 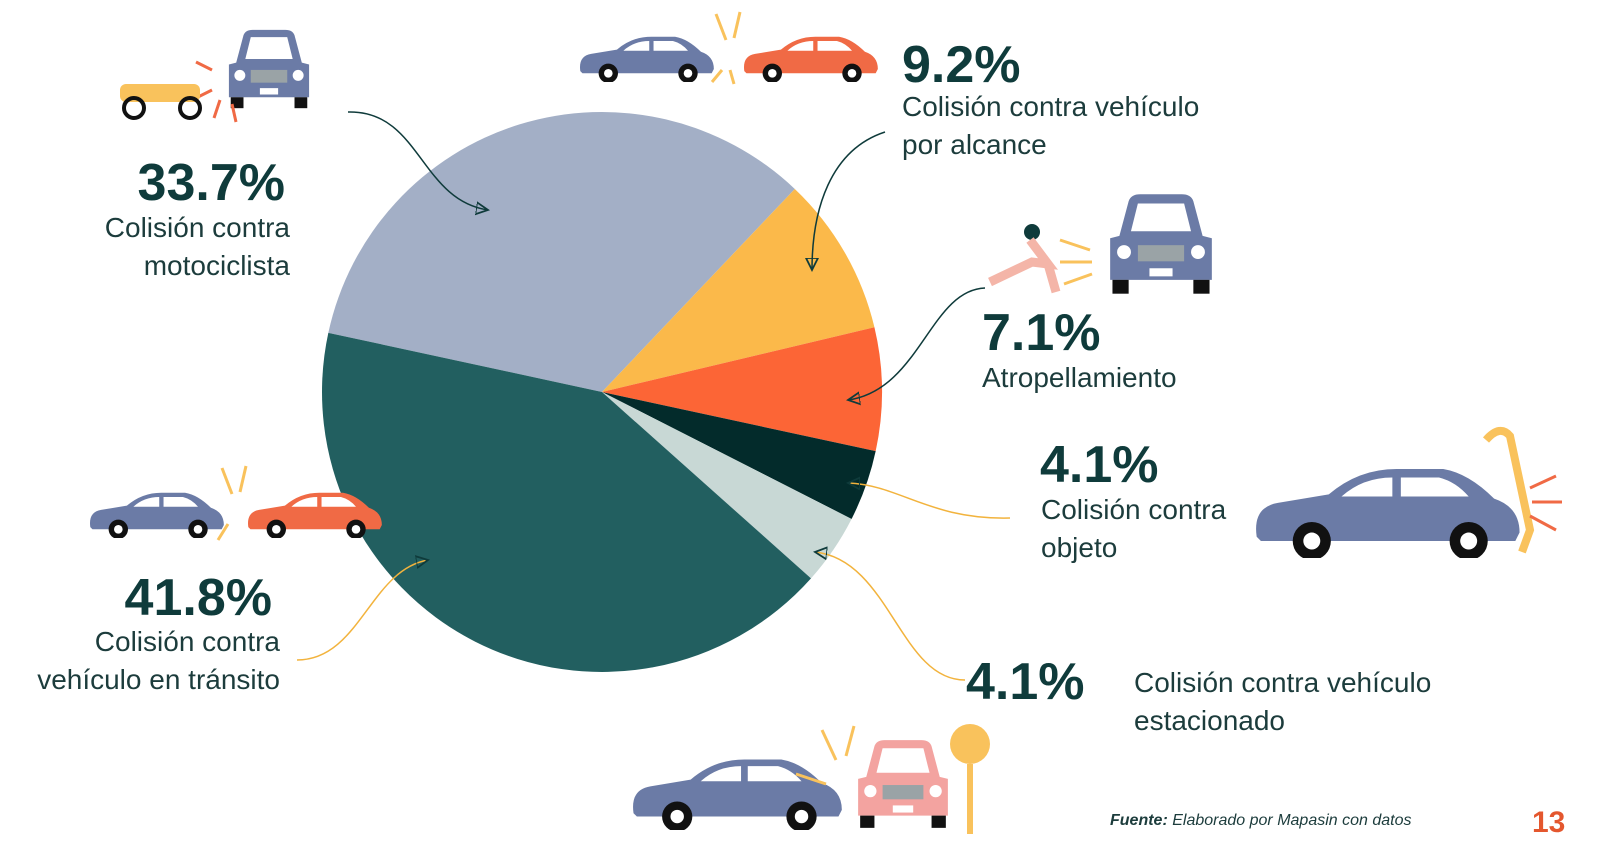 What do you see at coordinates (158, 660) in the screenshot?
I see `slice-label: Colisión contra vehículo en tránsito` at bounding box center [158, 660].